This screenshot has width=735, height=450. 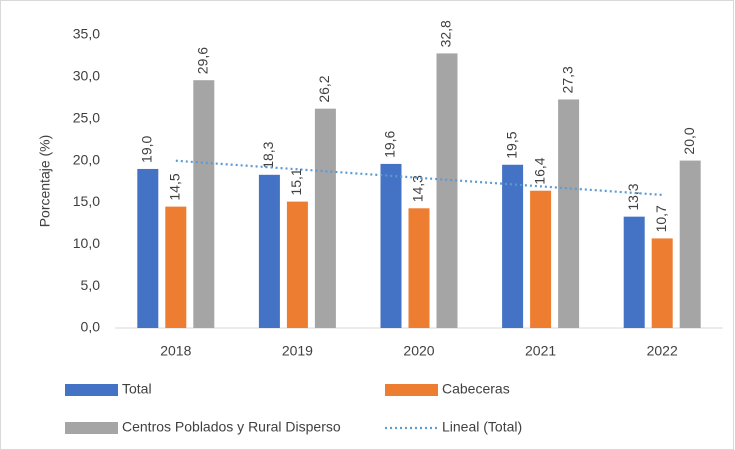 I want to click on y-tick-label: 5,0, so click(x=91, y=285).